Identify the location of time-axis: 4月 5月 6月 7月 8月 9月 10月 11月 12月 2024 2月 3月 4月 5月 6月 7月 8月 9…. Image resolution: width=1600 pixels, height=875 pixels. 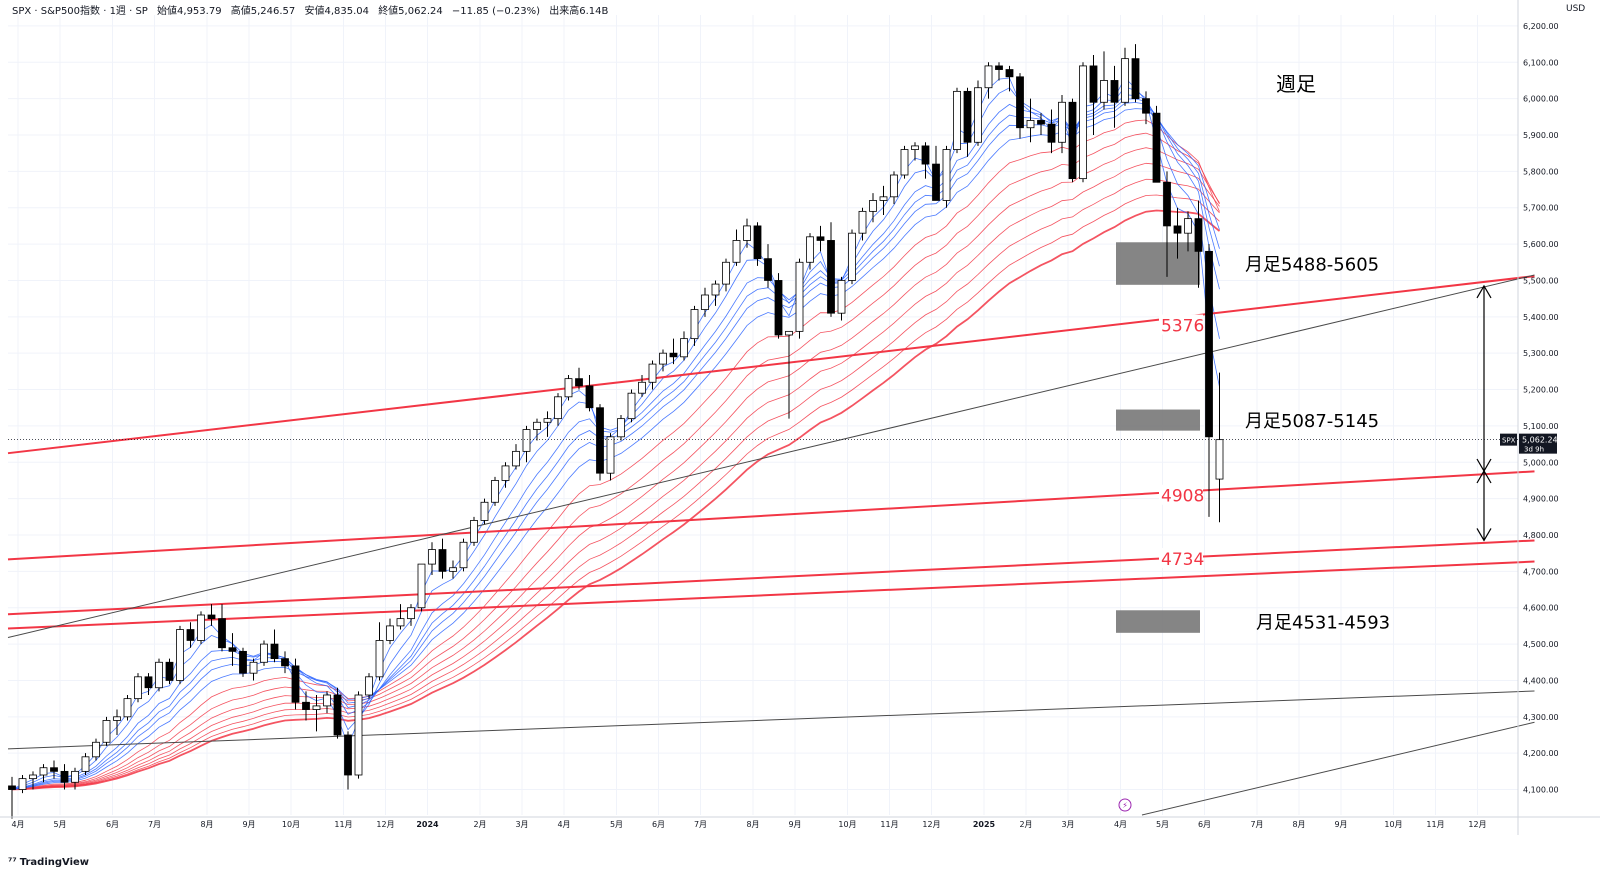
(800, 822).